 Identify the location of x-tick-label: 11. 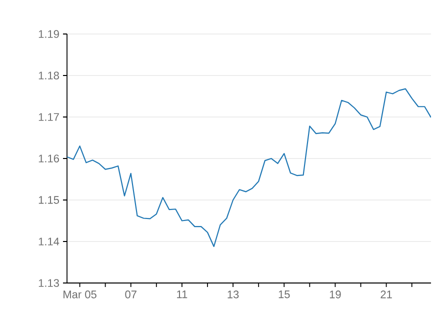
(182, 294).